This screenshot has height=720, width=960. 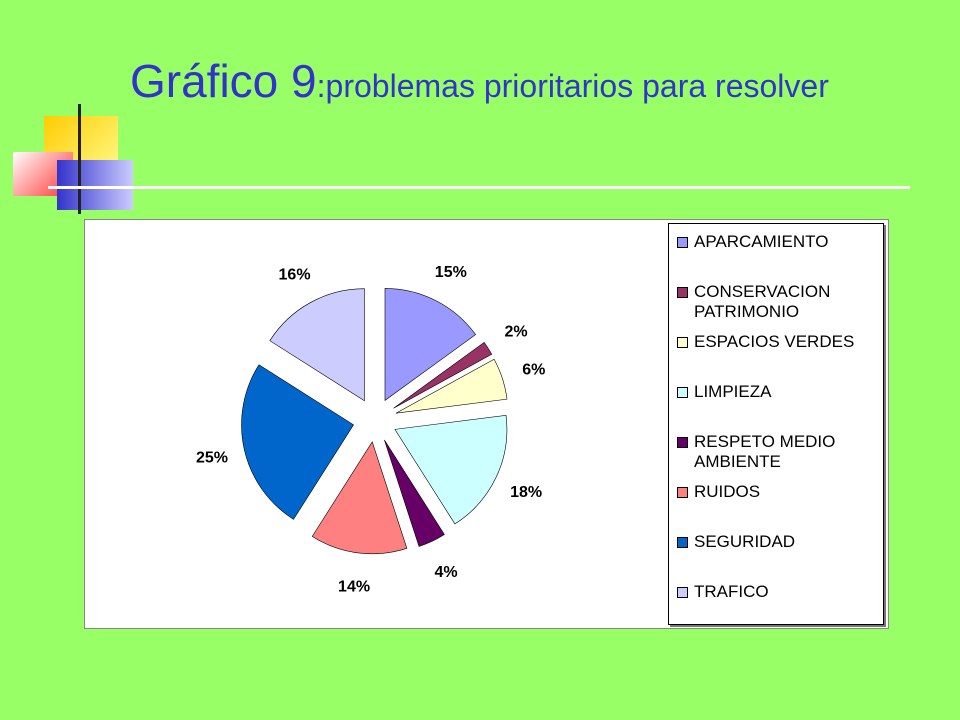 I want to click on legend-label: ESPACIOS VERDES, so click(x=774, y=341).